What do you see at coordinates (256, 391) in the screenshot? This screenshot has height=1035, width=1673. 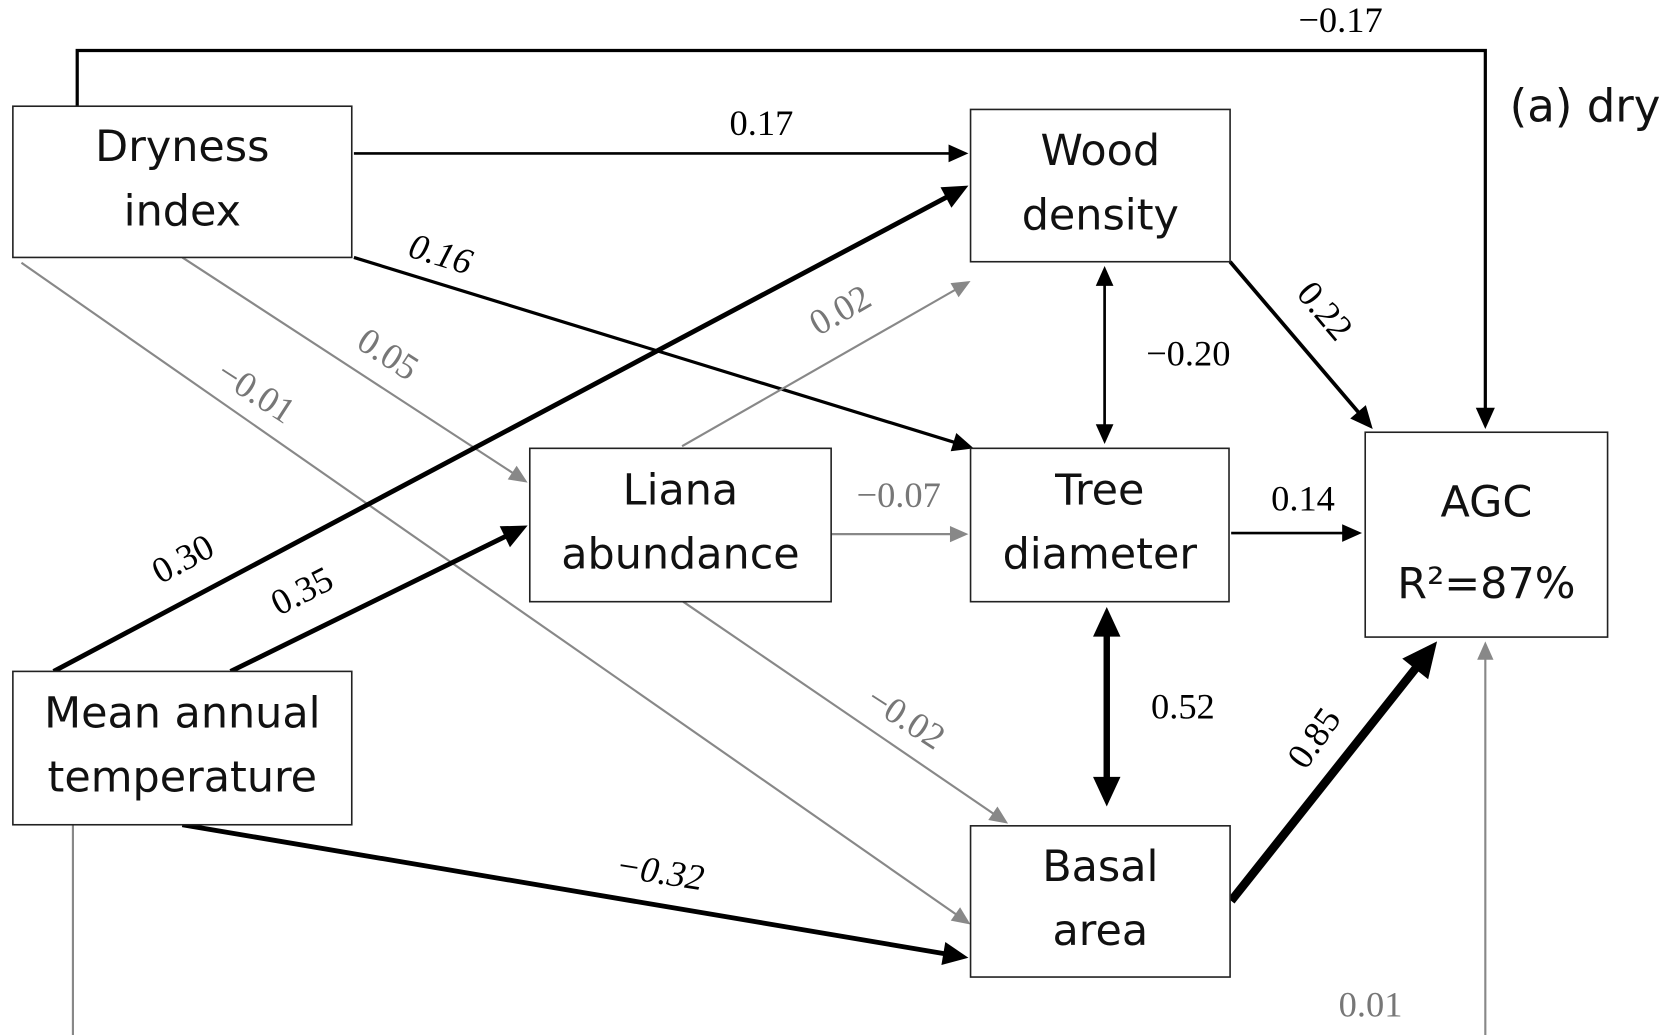 I see `edge-label: −0.01` at bounding box center [256, 391].